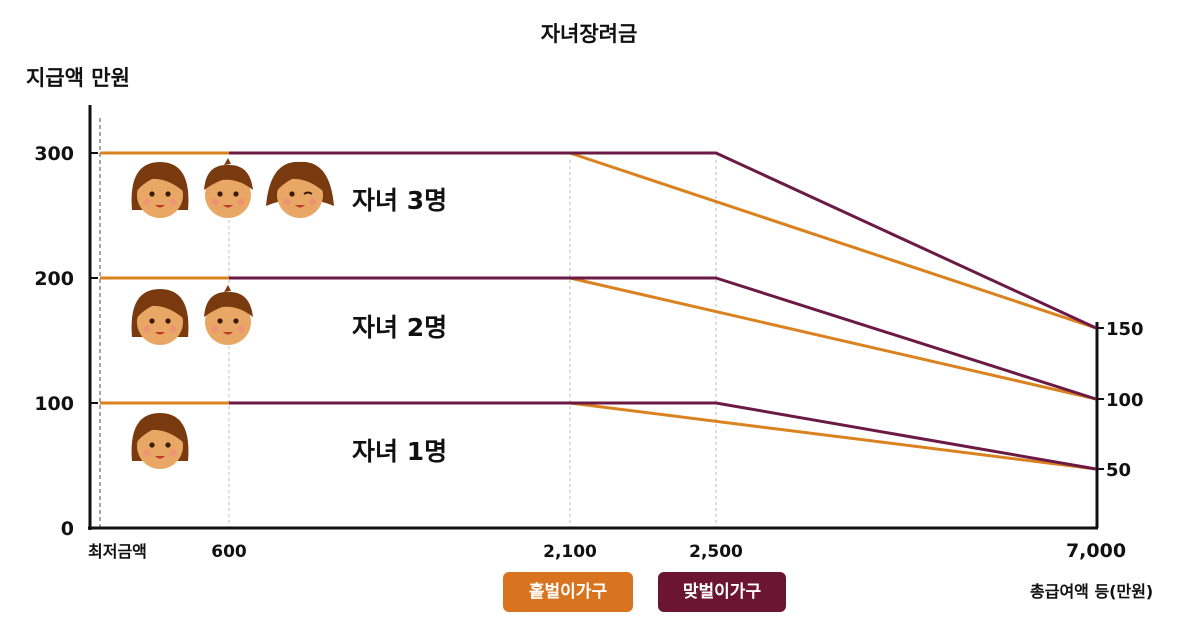 The width and height of the screenshot is (1178, 636). I want to click on child-count-label: 자녀 2명, so click(399, 327).